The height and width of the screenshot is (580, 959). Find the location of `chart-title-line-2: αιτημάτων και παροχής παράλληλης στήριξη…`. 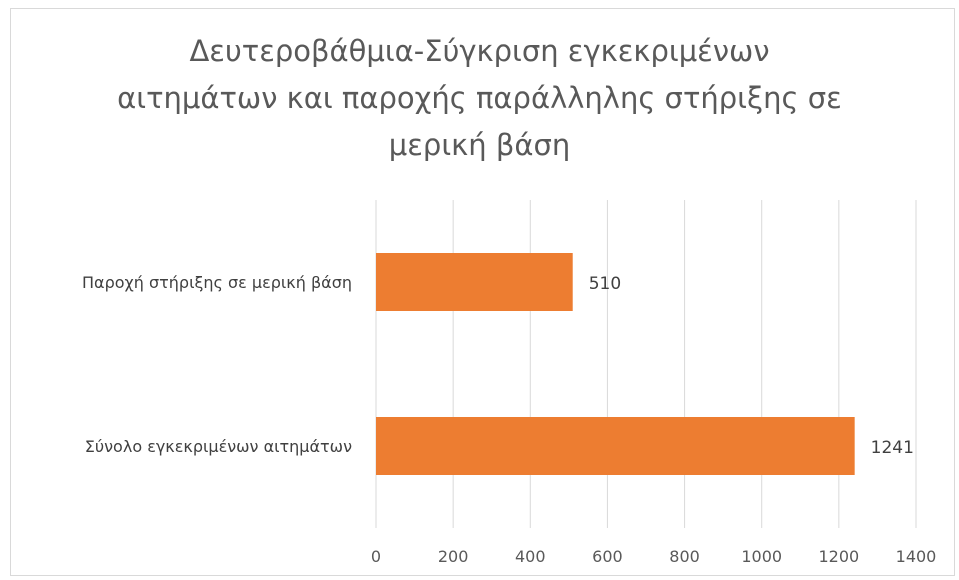

chart-title-line-2: αιτημάτων και παροχής παράλληλης στήριξη… is located at coordinates (479, 98).